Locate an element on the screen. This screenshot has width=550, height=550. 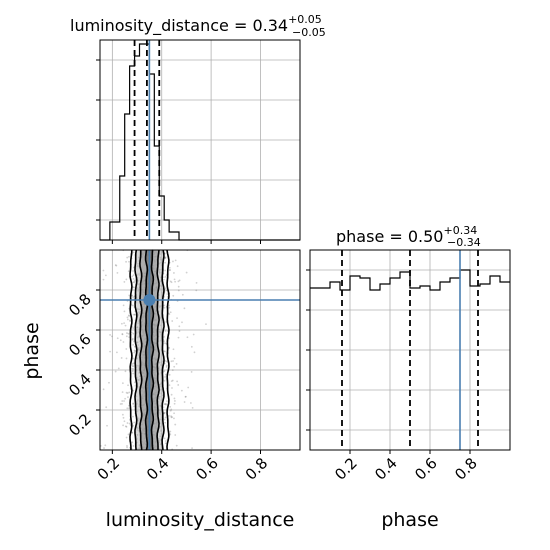
title-luminosity-distance: luminosity_distance = 0.34+0.05 is located at coordinates (196, 24).